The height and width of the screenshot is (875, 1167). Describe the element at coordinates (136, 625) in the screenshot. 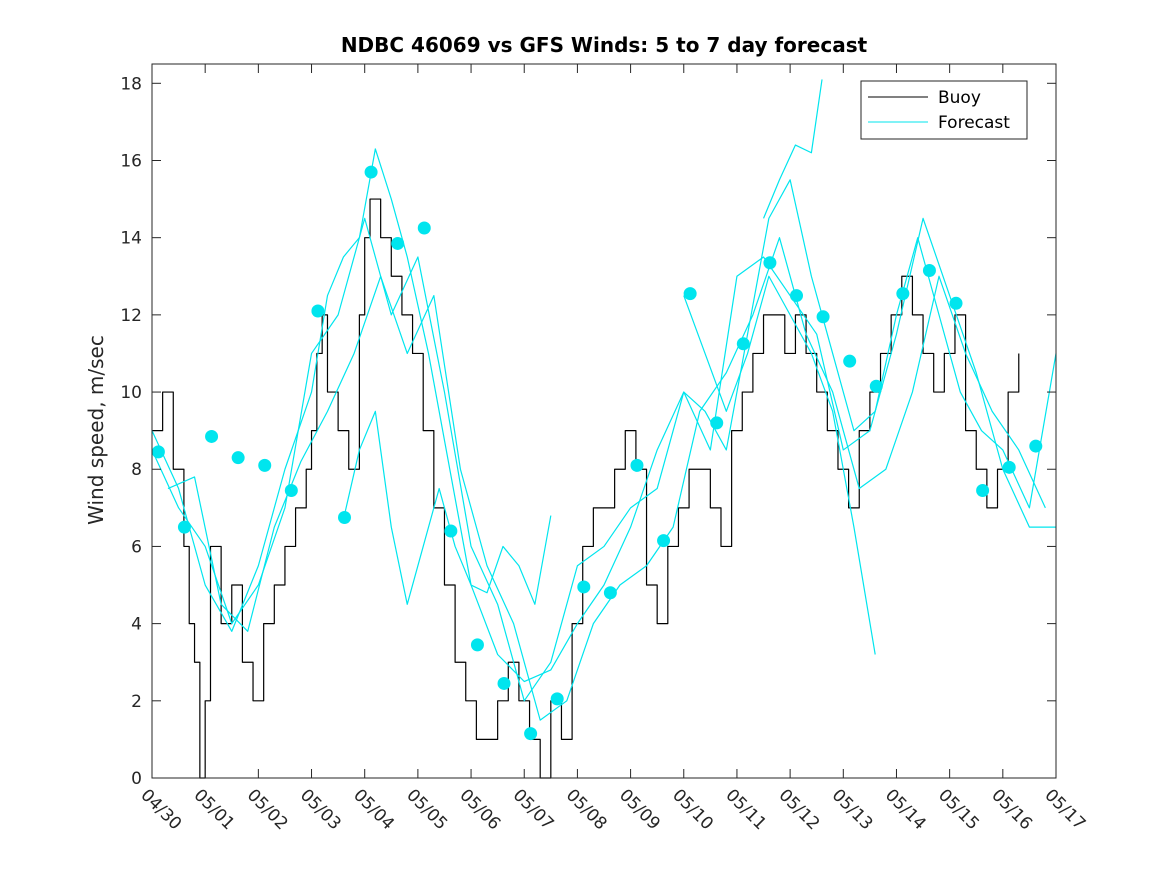

I see `y-tick-label: 4` at that location.